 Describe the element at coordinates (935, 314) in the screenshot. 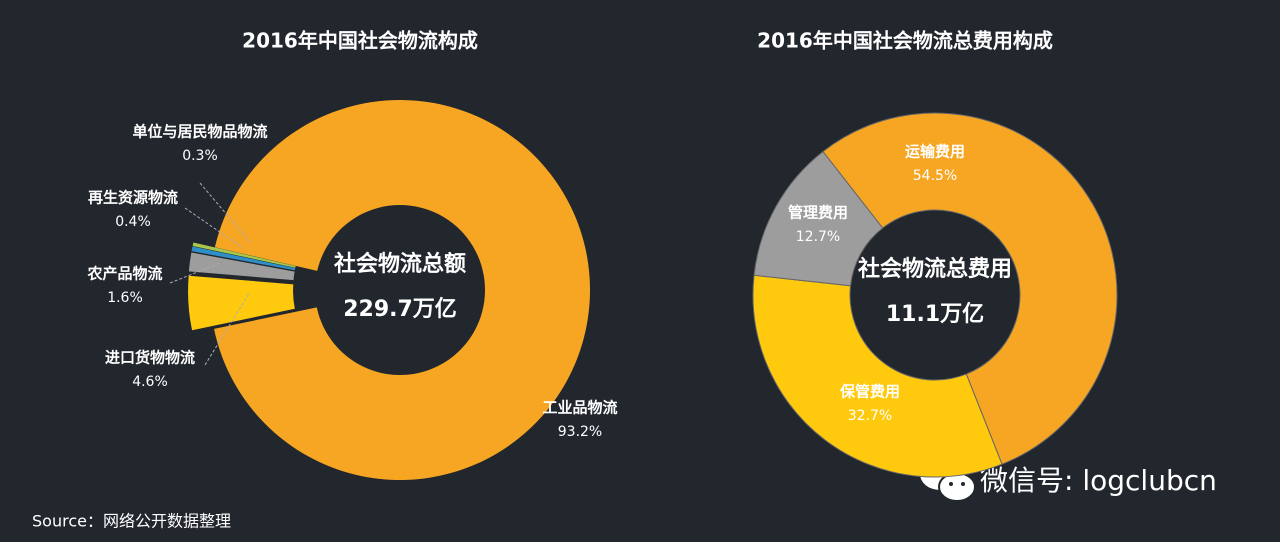

I see `center-value: 11.1万亿` at that location.